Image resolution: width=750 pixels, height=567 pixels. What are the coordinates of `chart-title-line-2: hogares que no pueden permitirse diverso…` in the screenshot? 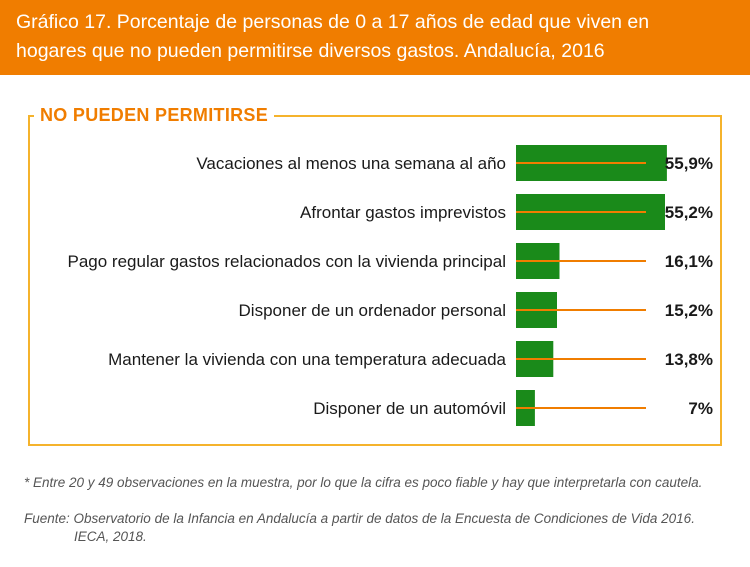 It's located at (310, 51).